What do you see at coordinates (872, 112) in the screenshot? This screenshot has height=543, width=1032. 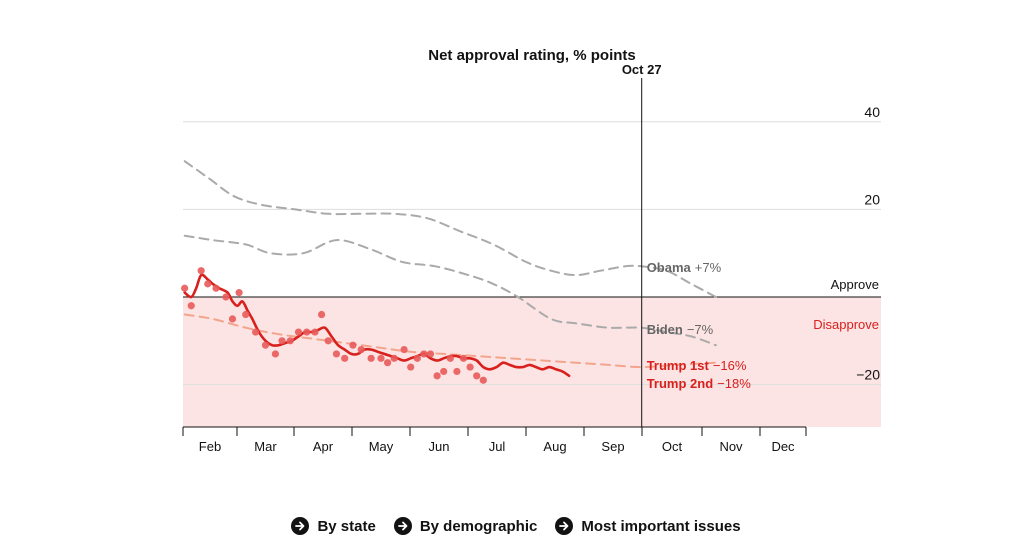 I see `y-tick-label: 40` at bounding box center [872, 112].